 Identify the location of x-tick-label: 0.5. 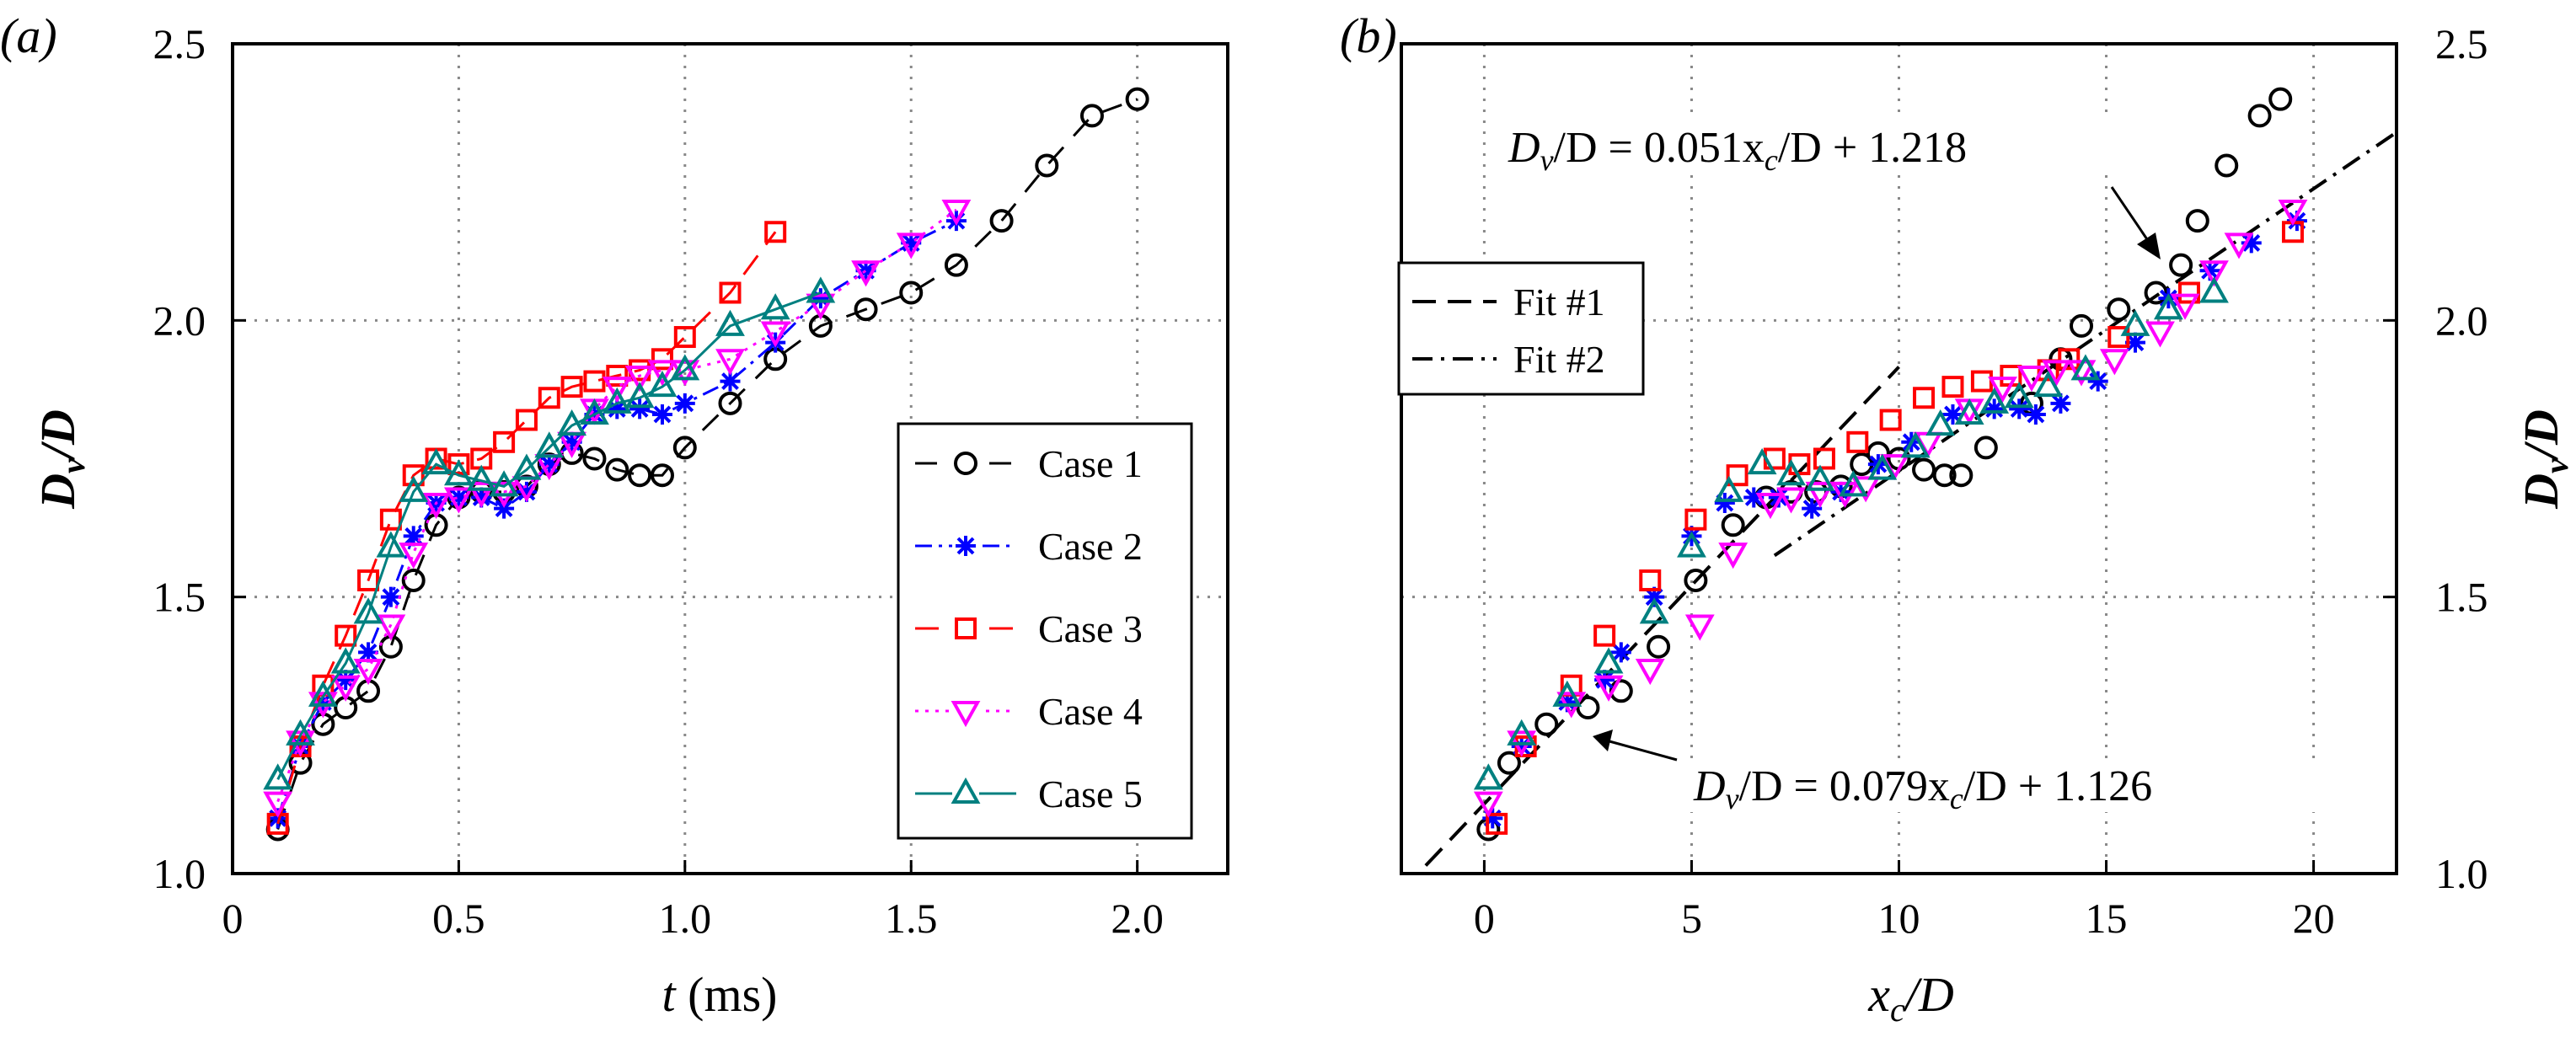
(459, 918).